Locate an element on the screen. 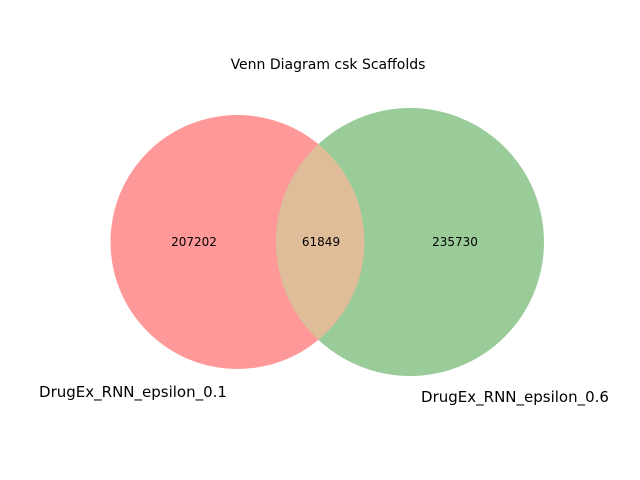 The image size is (640, 480). set-b-only-count: 235730 is located at coordinates (455, 242).